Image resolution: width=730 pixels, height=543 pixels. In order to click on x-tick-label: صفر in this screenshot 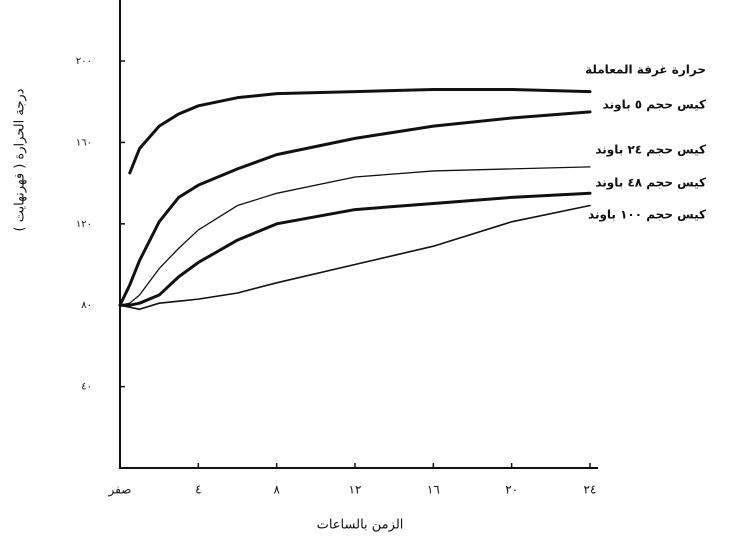, I will do `click(120, 490)`.